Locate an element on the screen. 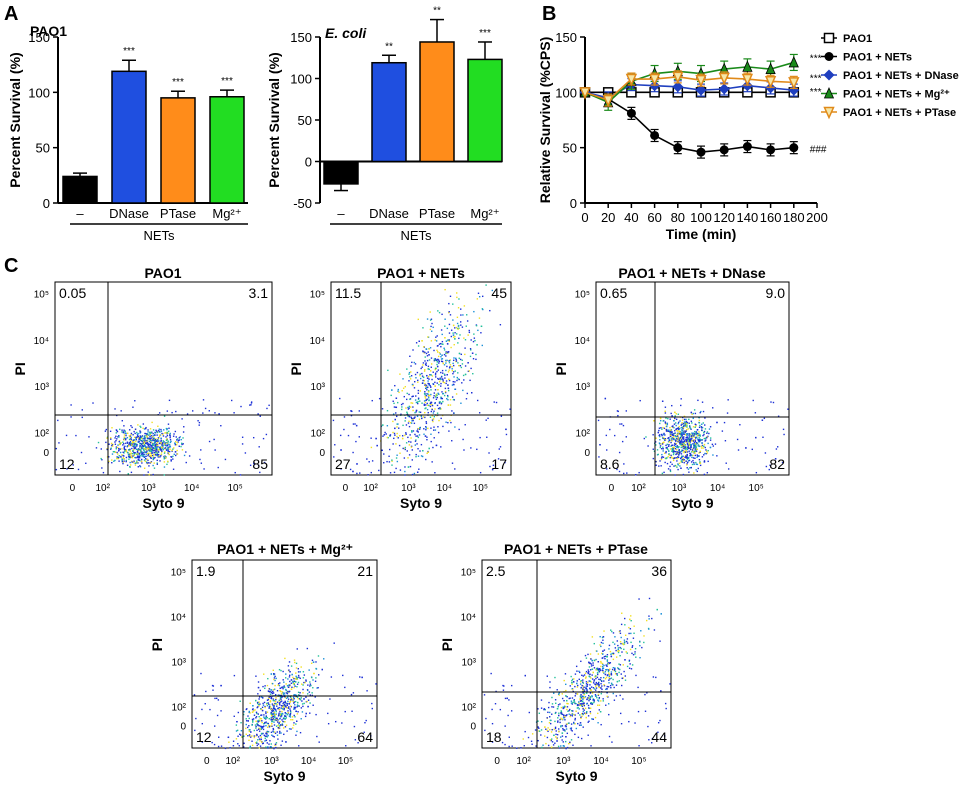 This screenshot has height=805, width=971. data-point-triangle-down is located at coordinates (678, 78).